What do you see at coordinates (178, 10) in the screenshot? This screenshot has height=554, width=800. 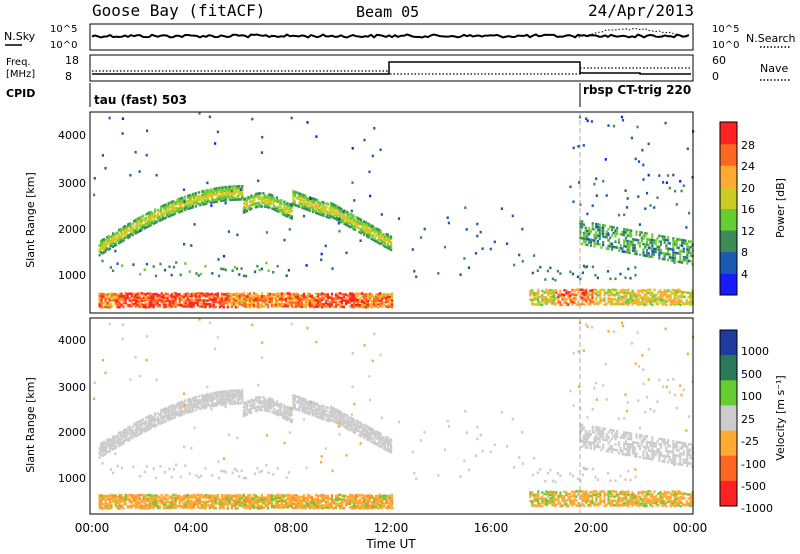 I see `station-title: Goose Bay (fitACF)` at bounding box center [178, 10].